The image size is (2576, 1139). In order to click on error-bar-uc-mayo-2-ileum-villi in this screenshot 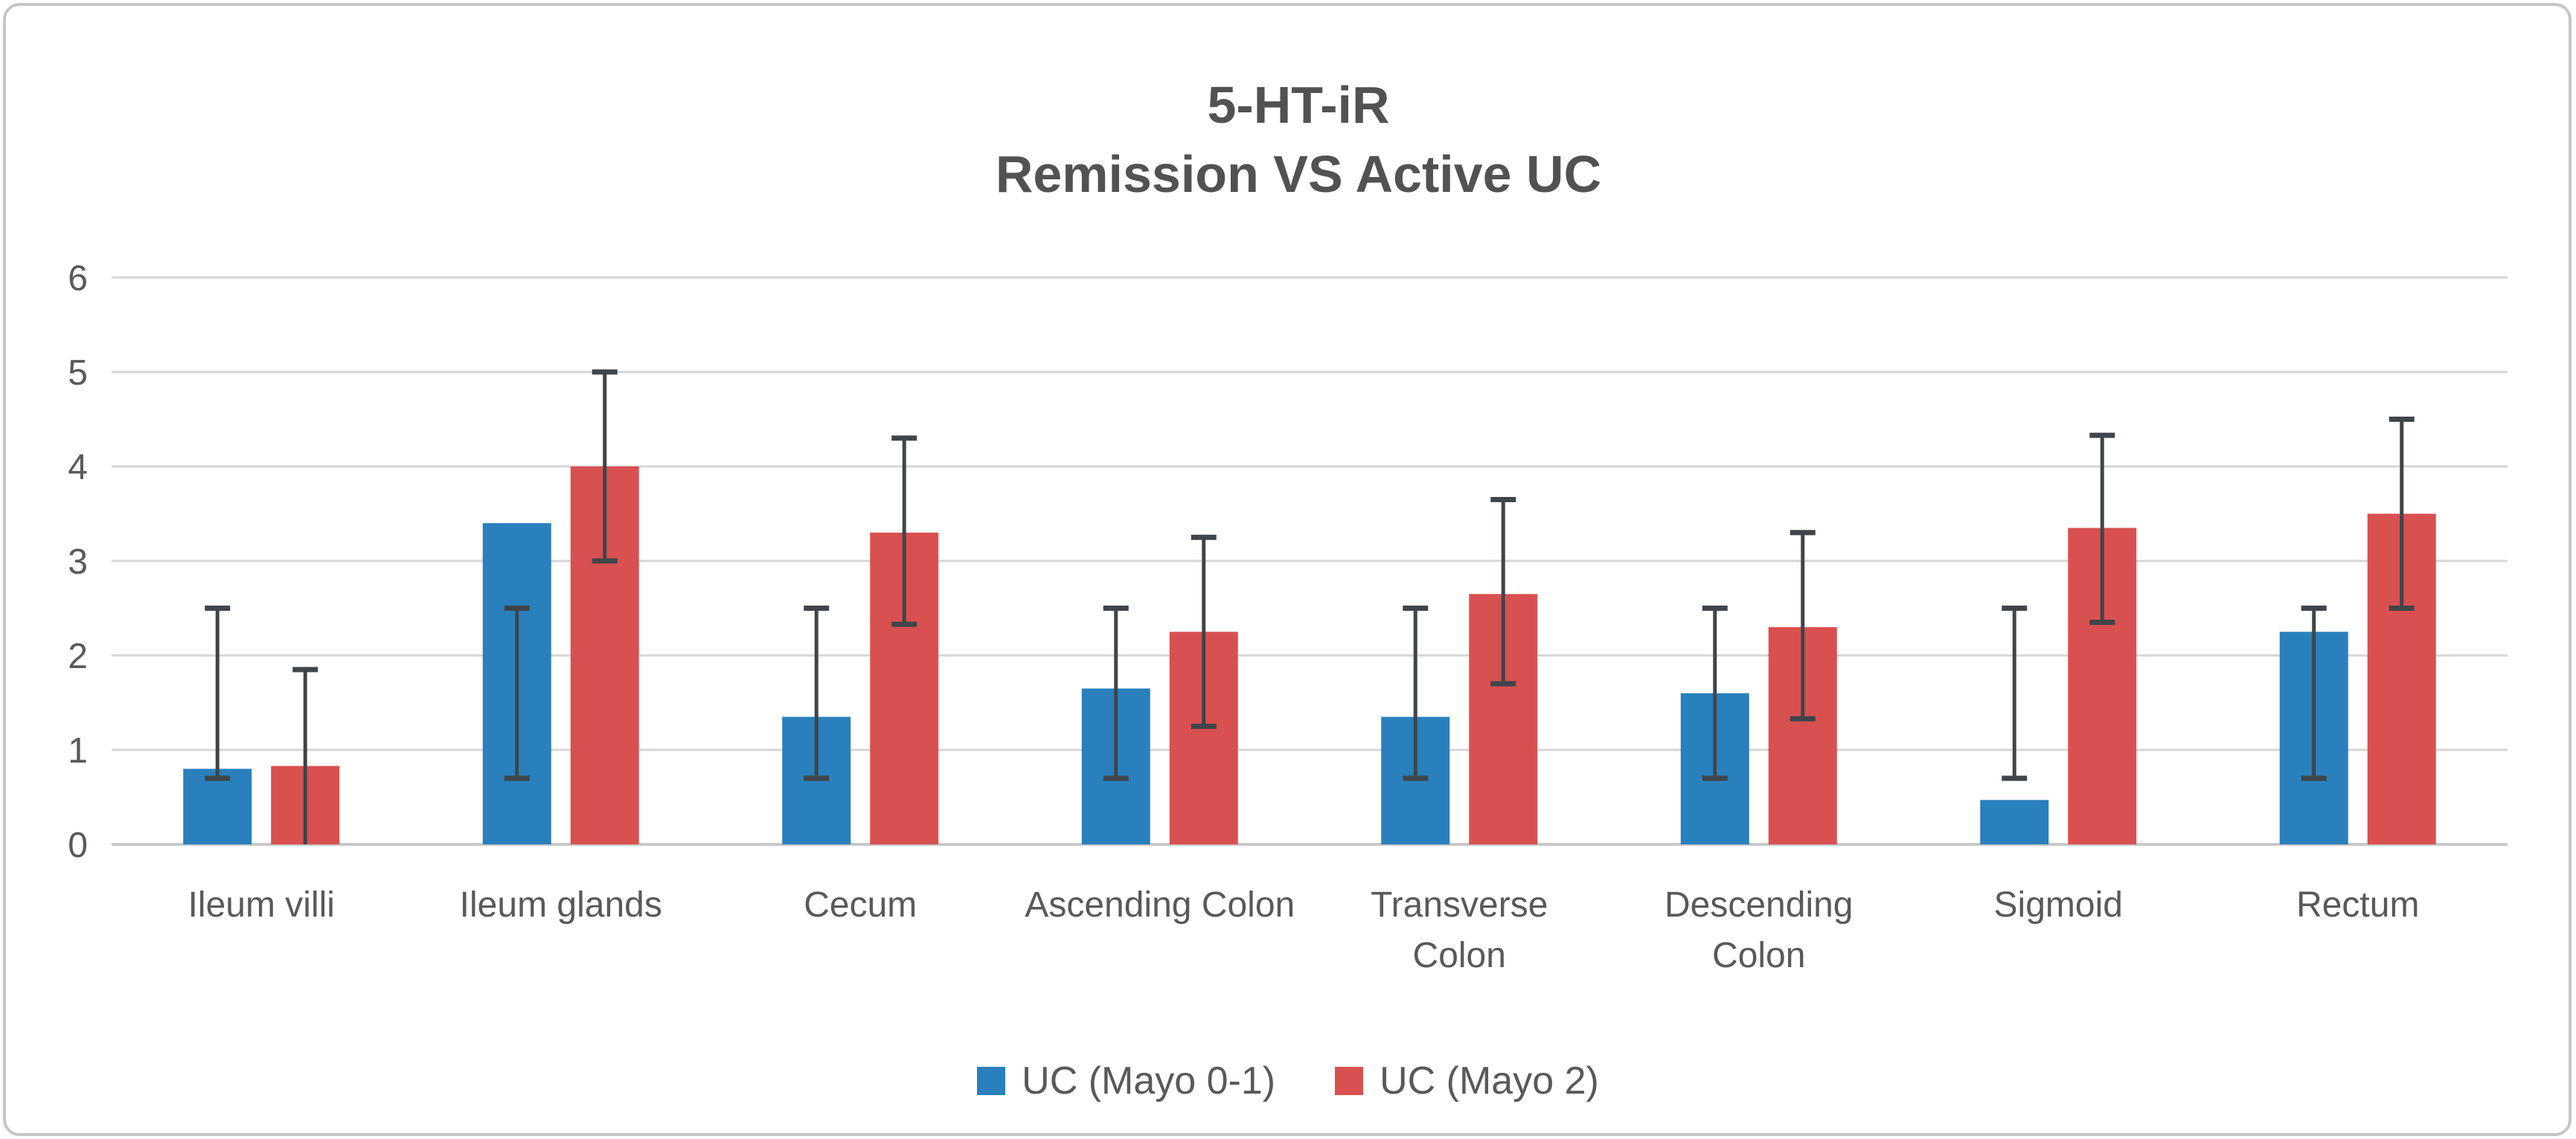, I will do `click(305, 756)`.